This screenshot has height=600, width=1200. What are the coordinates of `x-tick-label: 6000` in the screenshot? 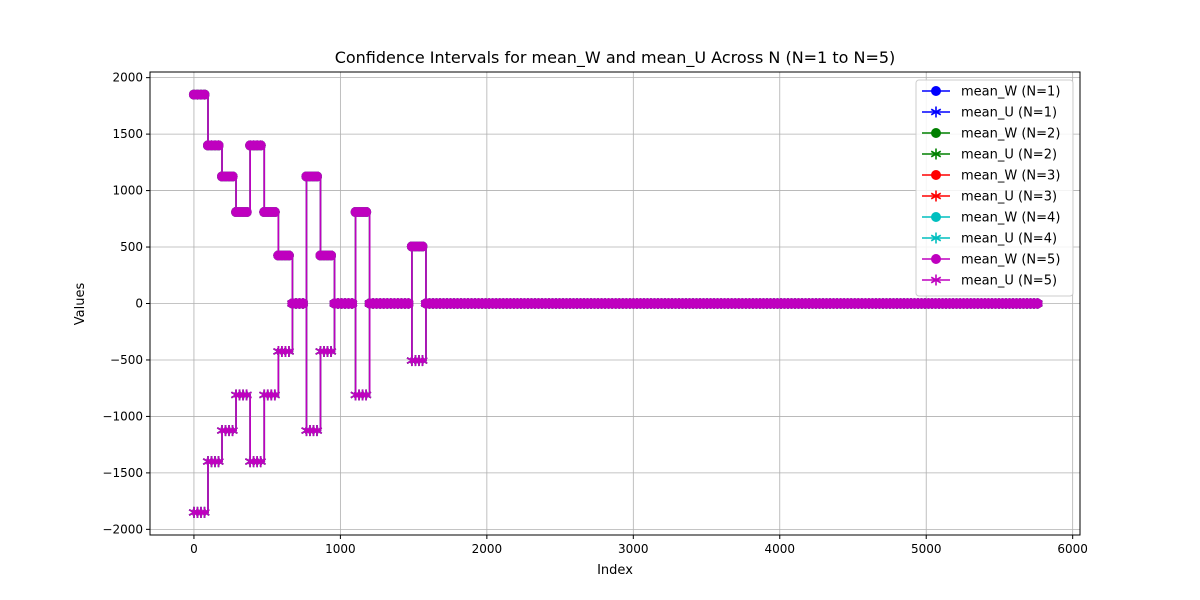 It's located at (1072, 549).